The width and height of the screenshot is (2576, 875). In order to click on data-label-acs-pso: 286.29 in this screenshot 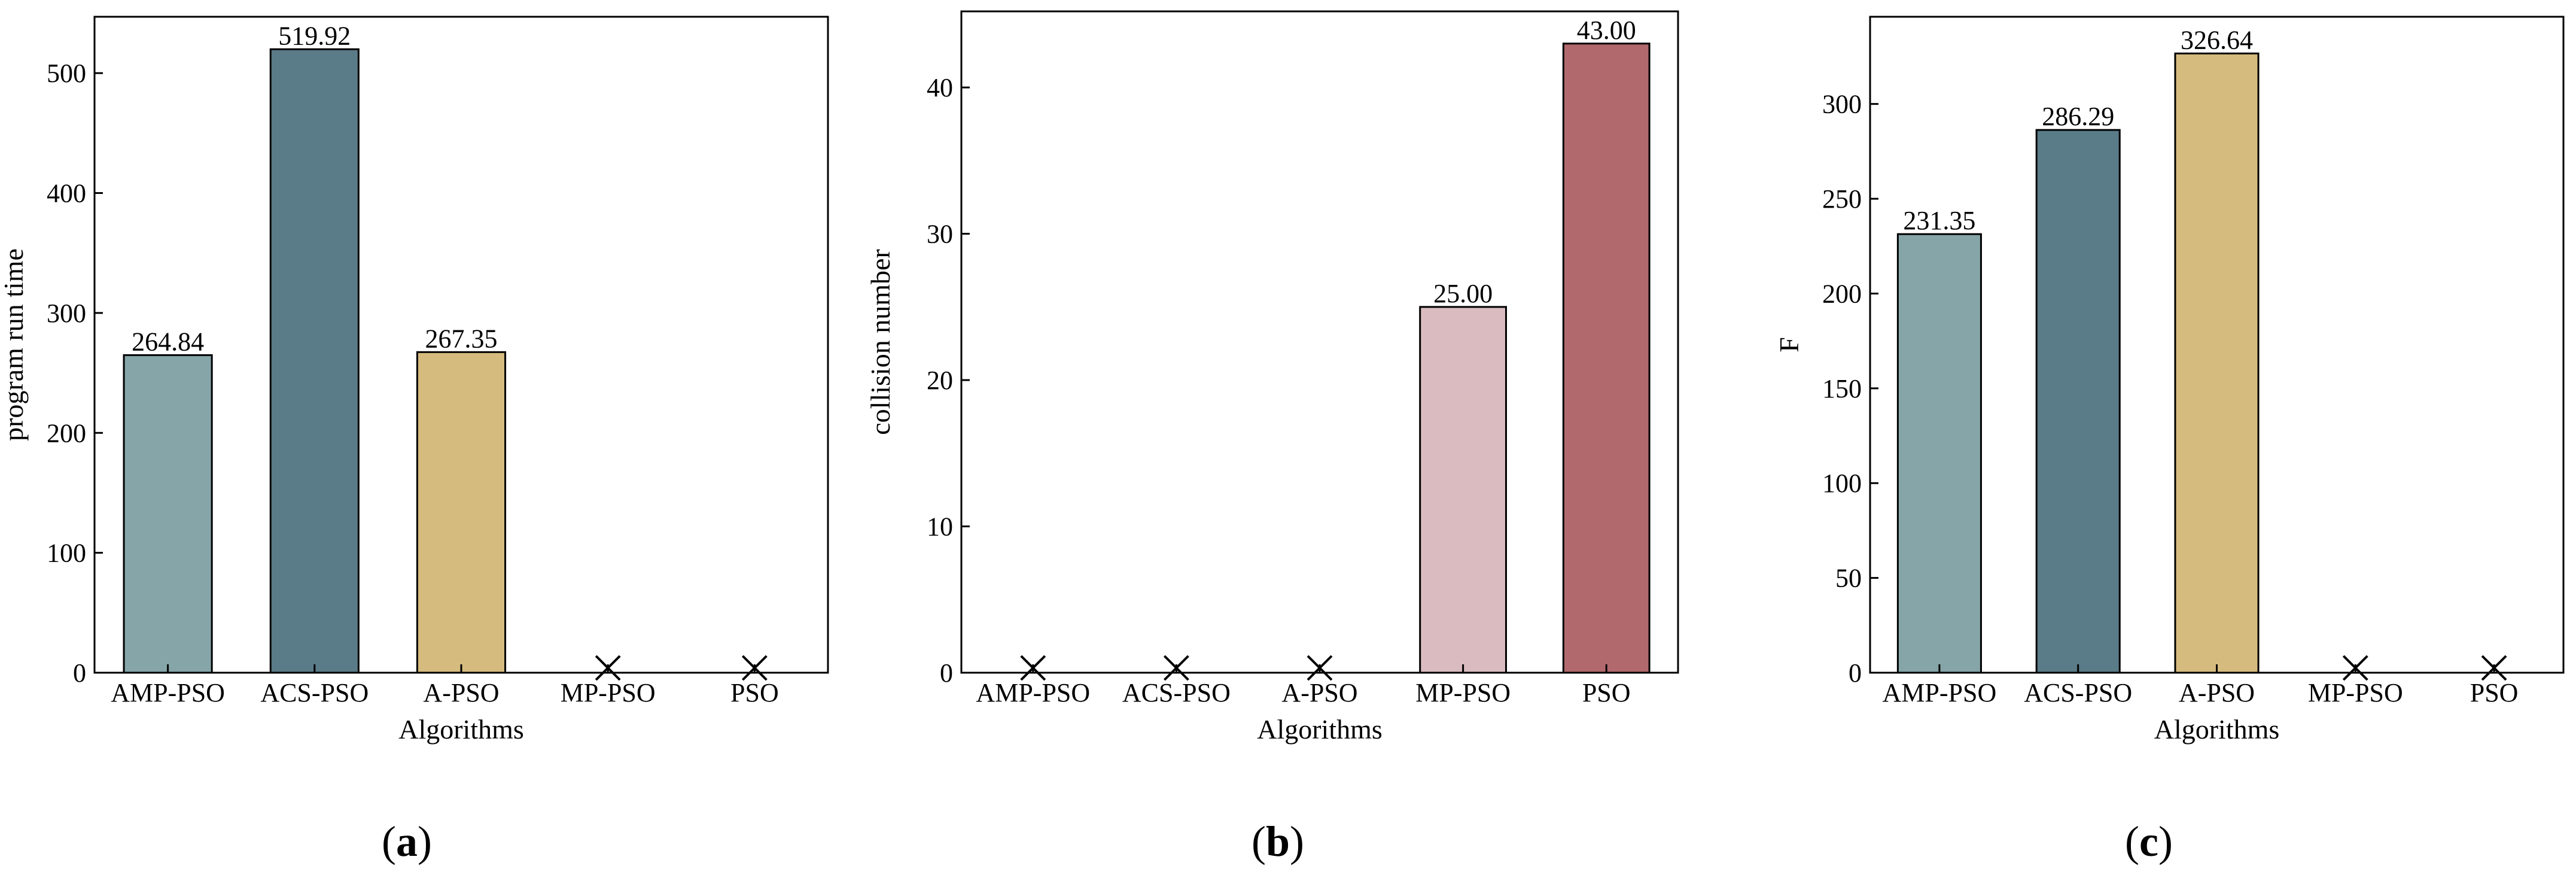, I will do `click(2078, 116)`.